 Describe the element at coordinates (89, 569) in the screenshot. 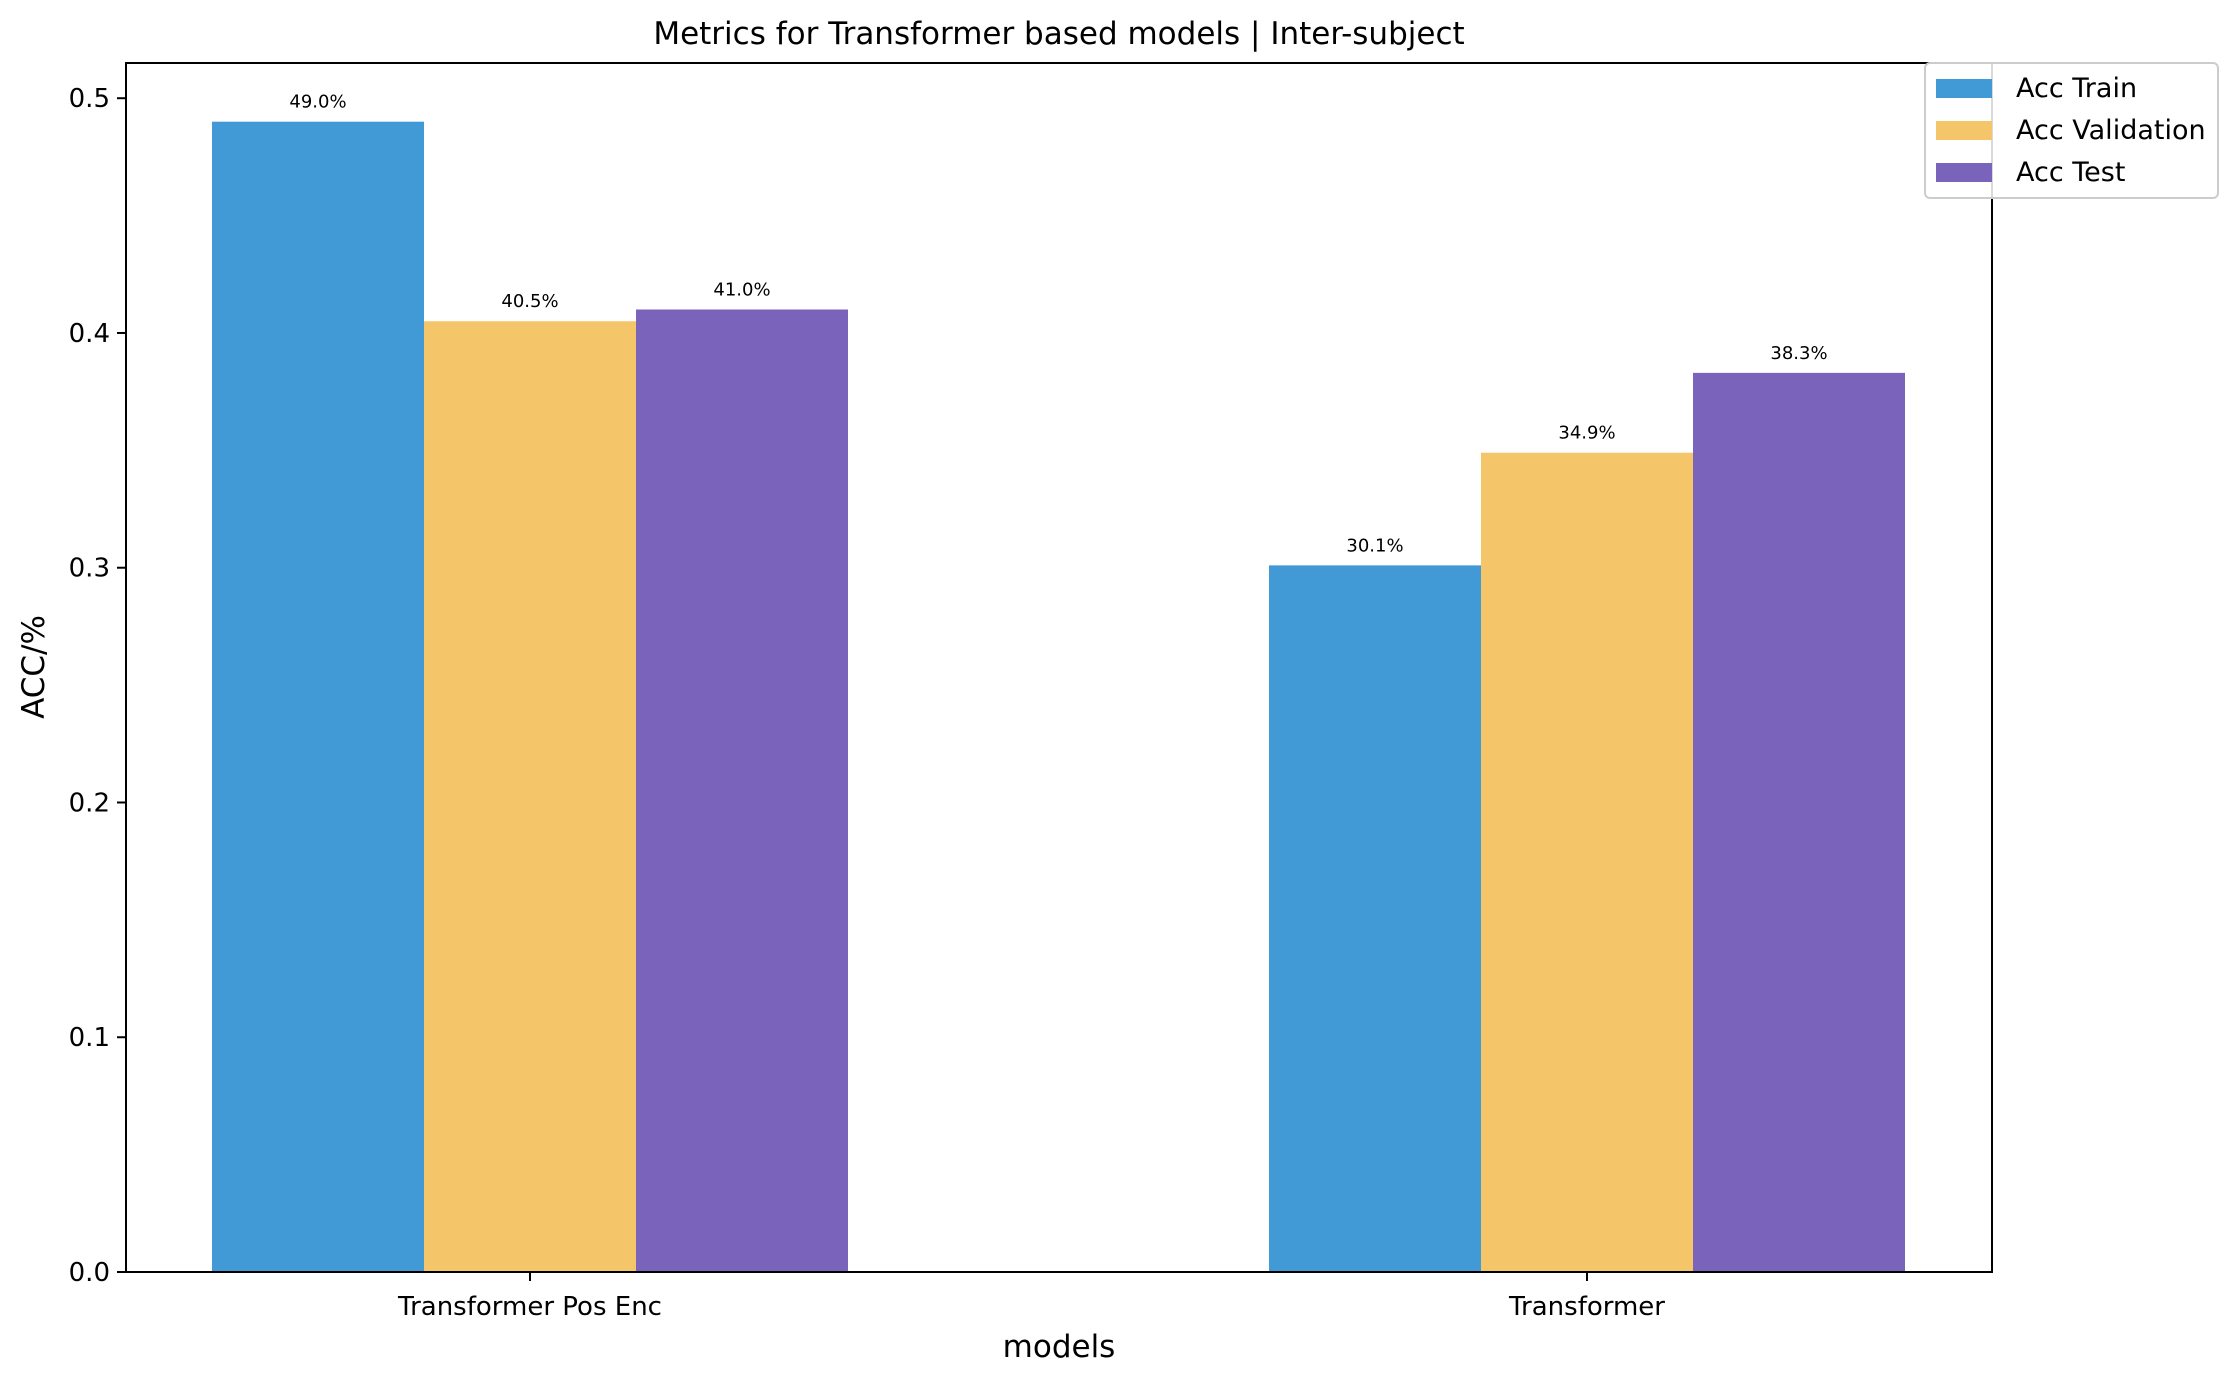

I see `y-tick-label: 0.3` at that location.